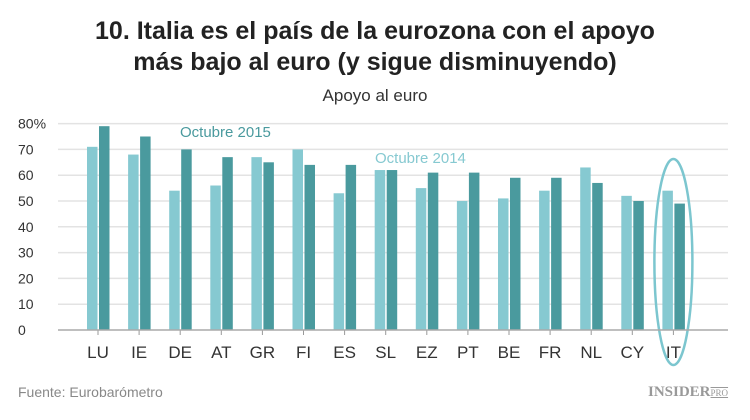  I want to click on source-note: Fuente: Eurobarómetro, so click(90, 392).